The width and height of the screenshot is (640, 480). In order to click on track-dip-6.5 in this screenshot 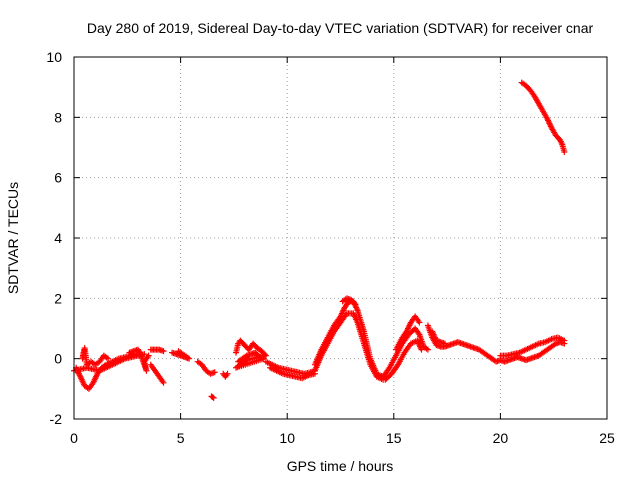, I will do `click(212, 397)`.